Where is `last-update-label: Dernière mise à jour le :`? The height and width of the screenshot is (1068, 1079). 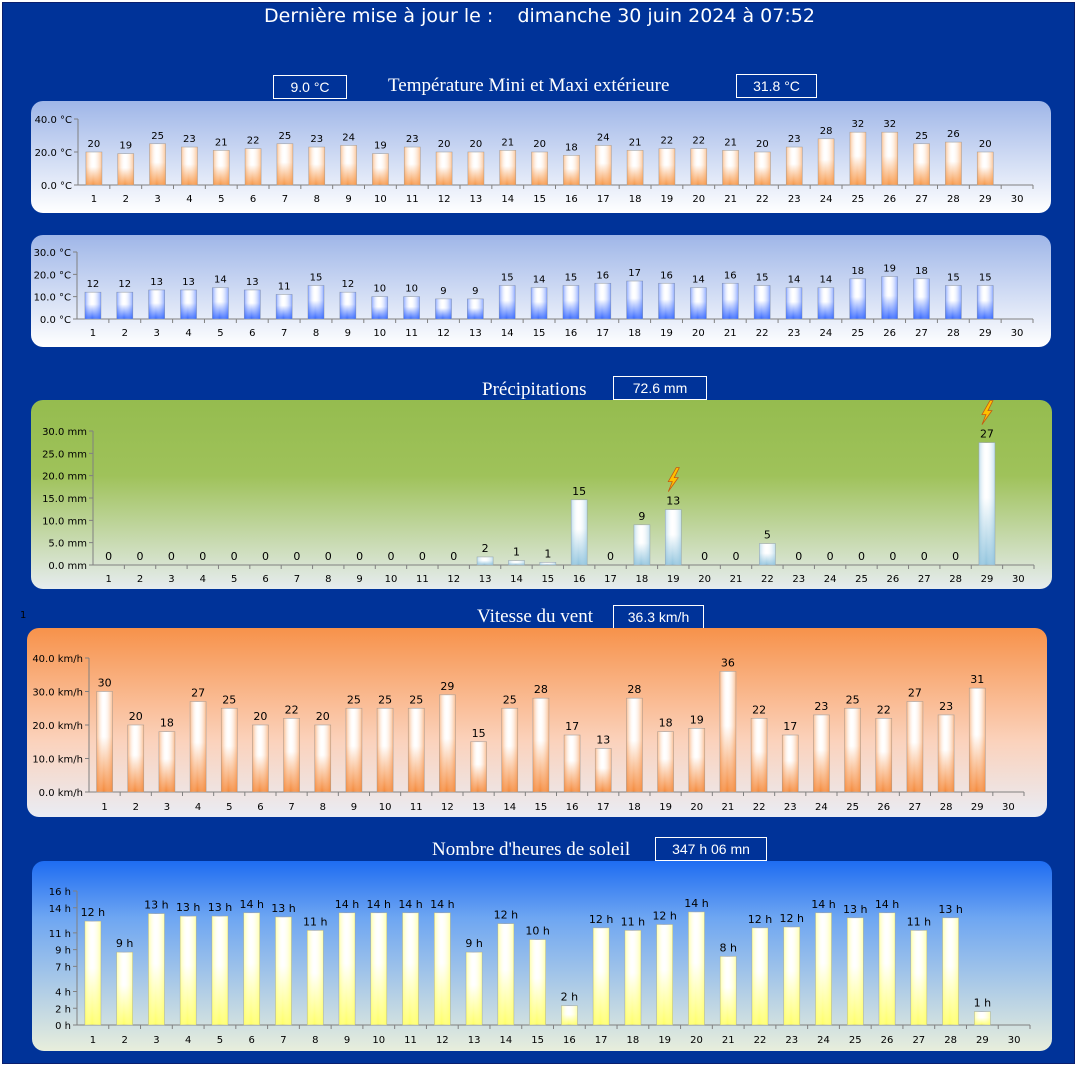
last-update-label: Dernière mise à jour le : is located at coordinates (379, 16).